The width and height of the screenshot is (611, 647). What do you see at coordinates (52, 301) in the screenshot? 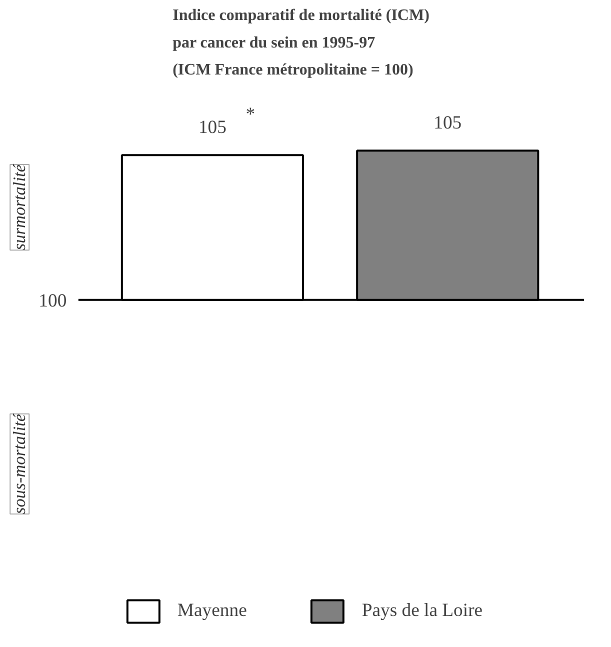
I see `text: 100` at bounding box center [52, 301].